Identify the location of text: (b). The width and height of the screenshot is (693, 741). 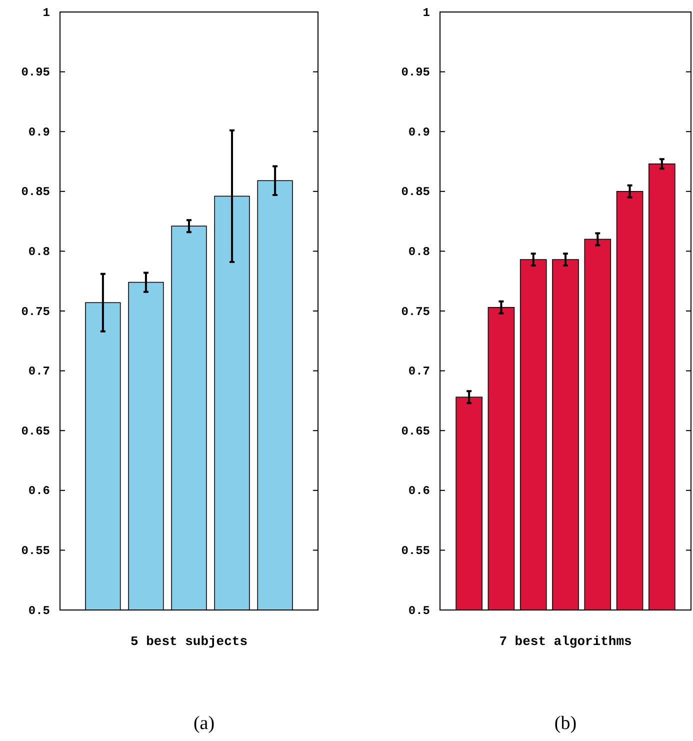
(565, 723).